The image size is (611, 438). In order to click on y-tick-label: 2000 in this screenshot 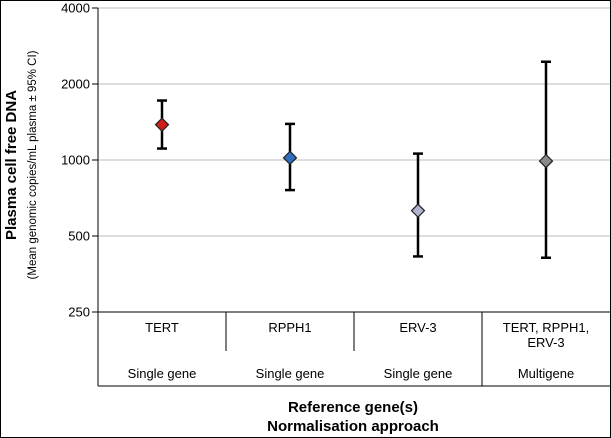, I will do `click(75, 84)`.